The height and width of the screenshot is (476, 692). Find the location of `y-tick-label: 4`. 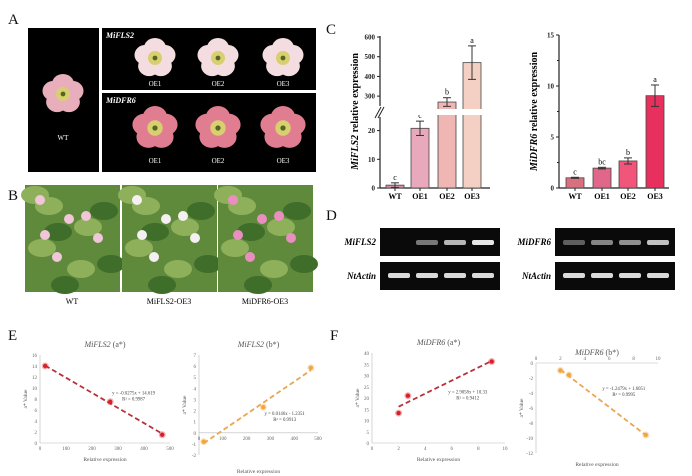

y-tick-label: 4 is located at coordinates (36, 422).